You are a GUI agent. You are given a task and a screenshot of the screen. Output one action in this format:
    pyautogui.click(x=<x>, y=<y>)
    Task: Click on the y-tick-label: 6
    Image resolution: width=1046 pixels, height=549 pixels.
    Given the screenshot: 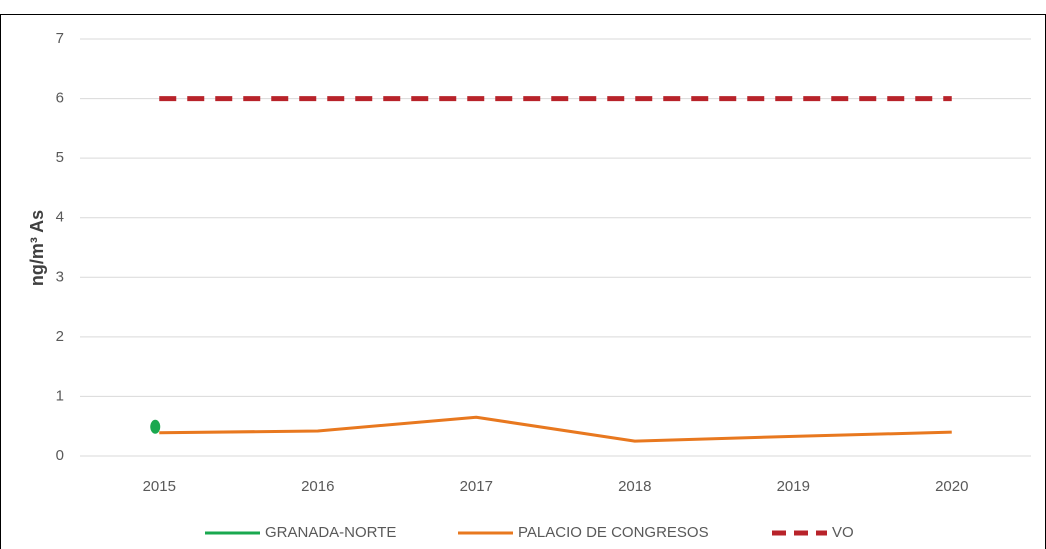 What is the action you would take?
    pyautogui.click(x=60, y=98)
    